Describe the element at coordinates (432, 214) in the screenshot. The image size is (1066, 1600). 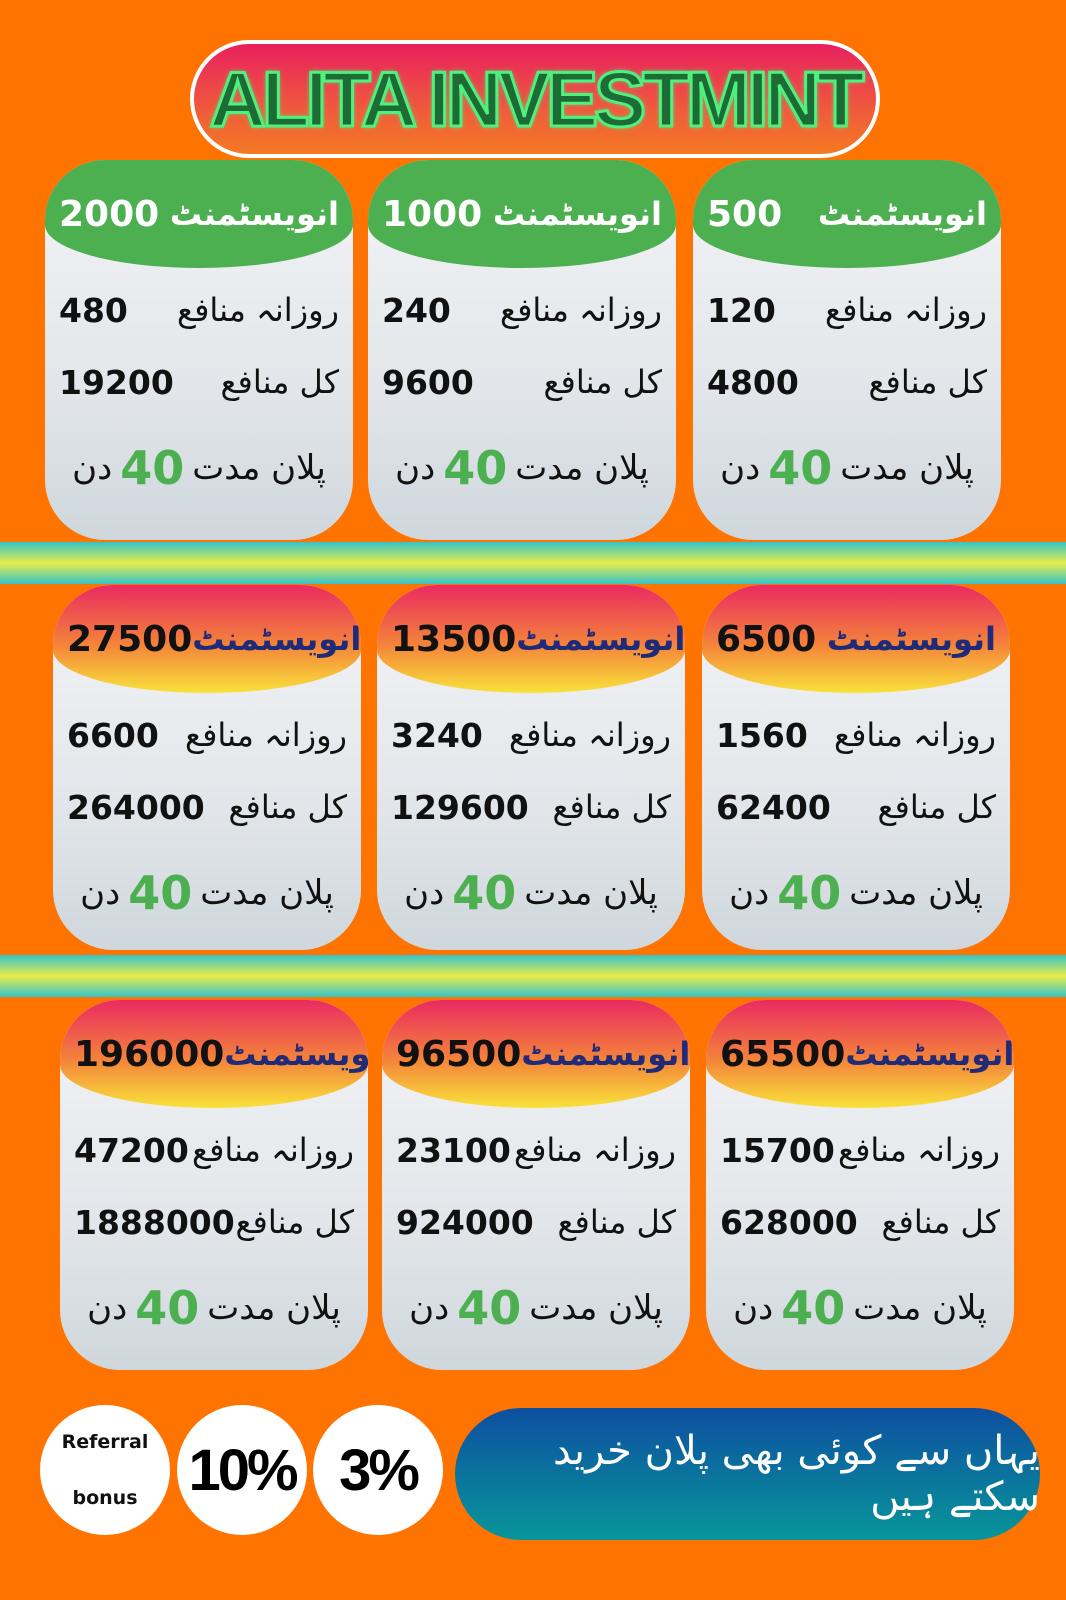
I see `investment-amount: 1000` at that location.